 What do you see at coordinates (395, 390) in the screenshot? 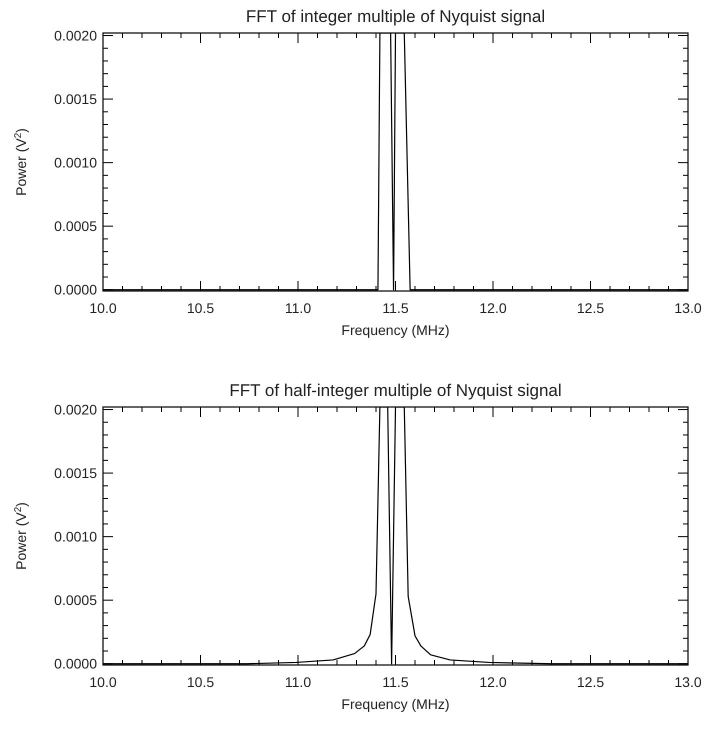
I see `chart-title: FFT of half-integer multiple of Nyquist signal` at bounding box center [395, 390].